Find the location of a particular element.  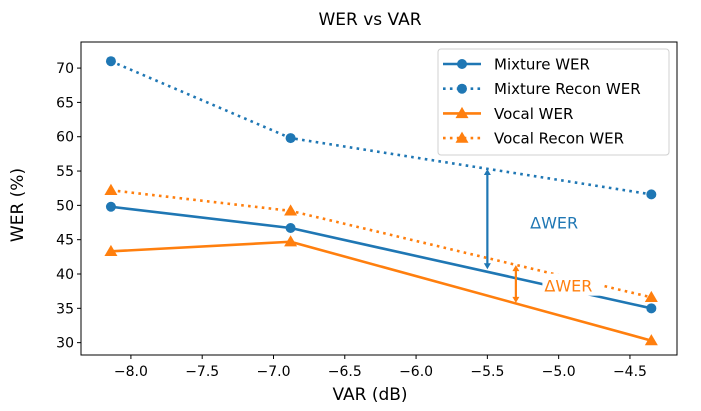

annotations: ΔWER ΔWER is located at coordinates (543, 235).